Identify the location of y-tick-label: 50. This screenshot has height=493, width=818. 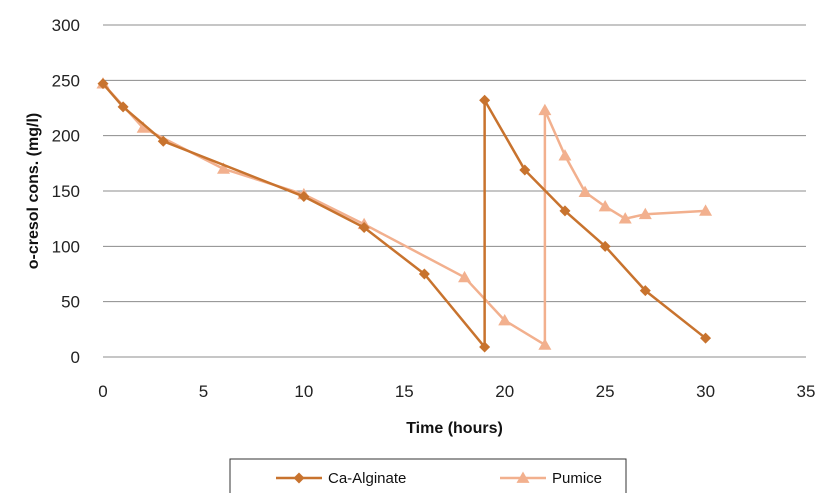
(70, 302).